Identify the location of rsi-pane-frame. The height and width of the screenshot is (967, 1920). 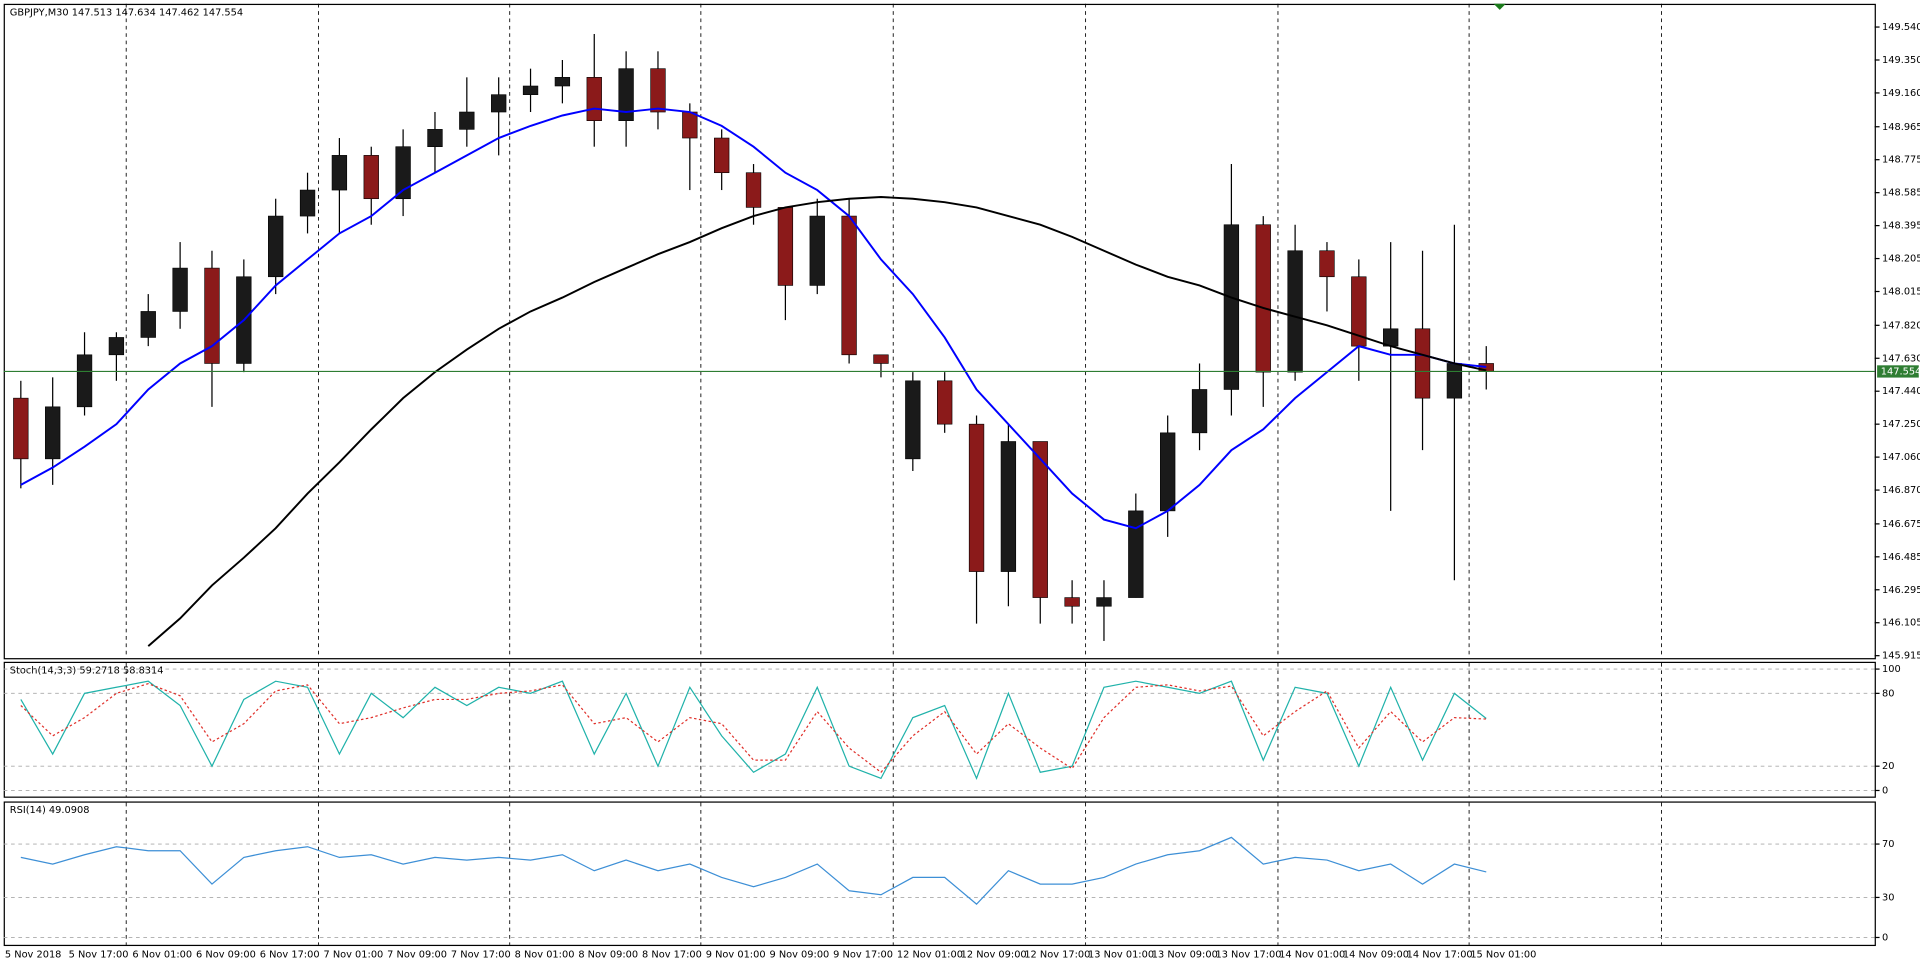
(939, 874).